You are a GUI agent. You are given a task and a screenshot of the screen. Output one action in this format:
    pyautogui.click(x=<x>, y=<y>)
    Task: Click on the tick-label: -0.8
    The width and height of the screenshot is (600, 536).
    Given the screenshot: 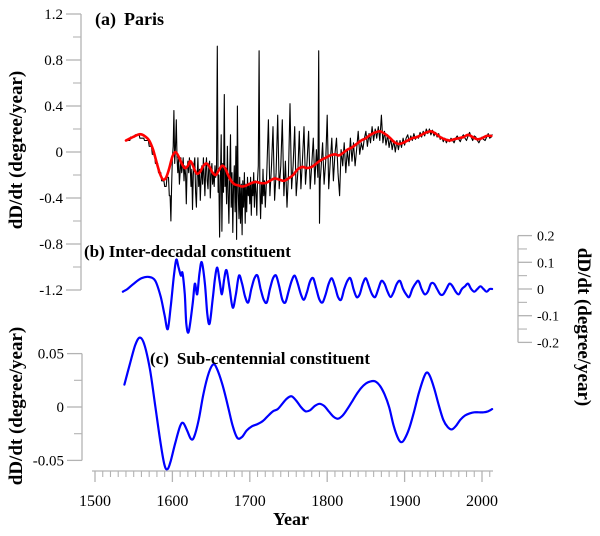 What is the action you would take?
    pyautogui.click(x=51, y=245)
    